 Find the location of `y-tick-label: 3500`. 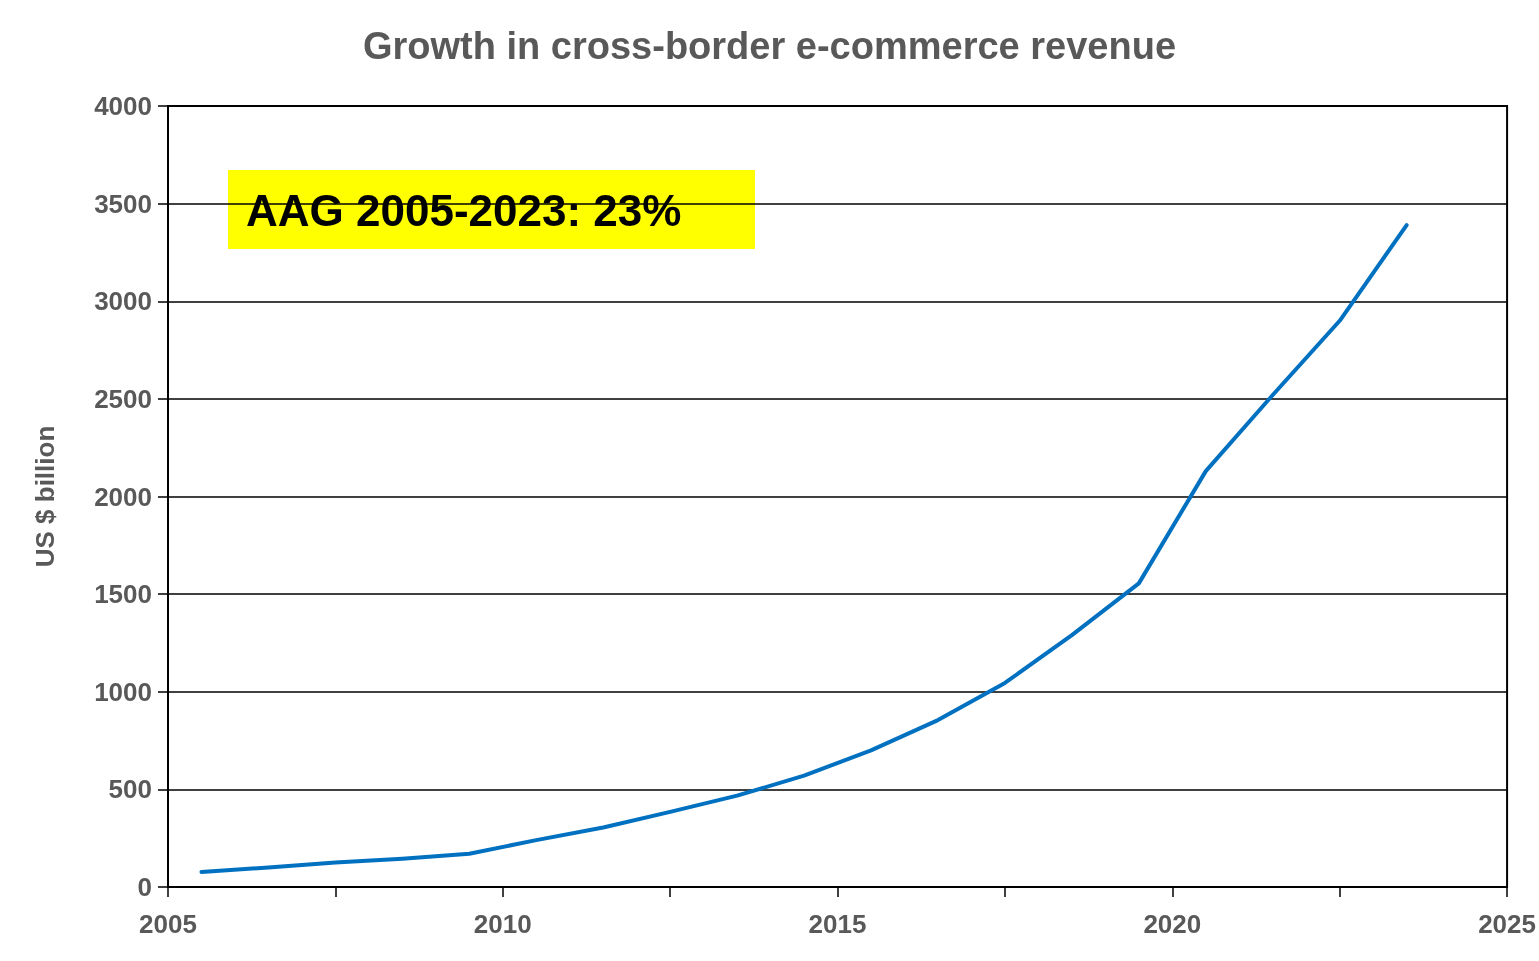

y-tick-label: 3500 is located at coordinates (123, 203).